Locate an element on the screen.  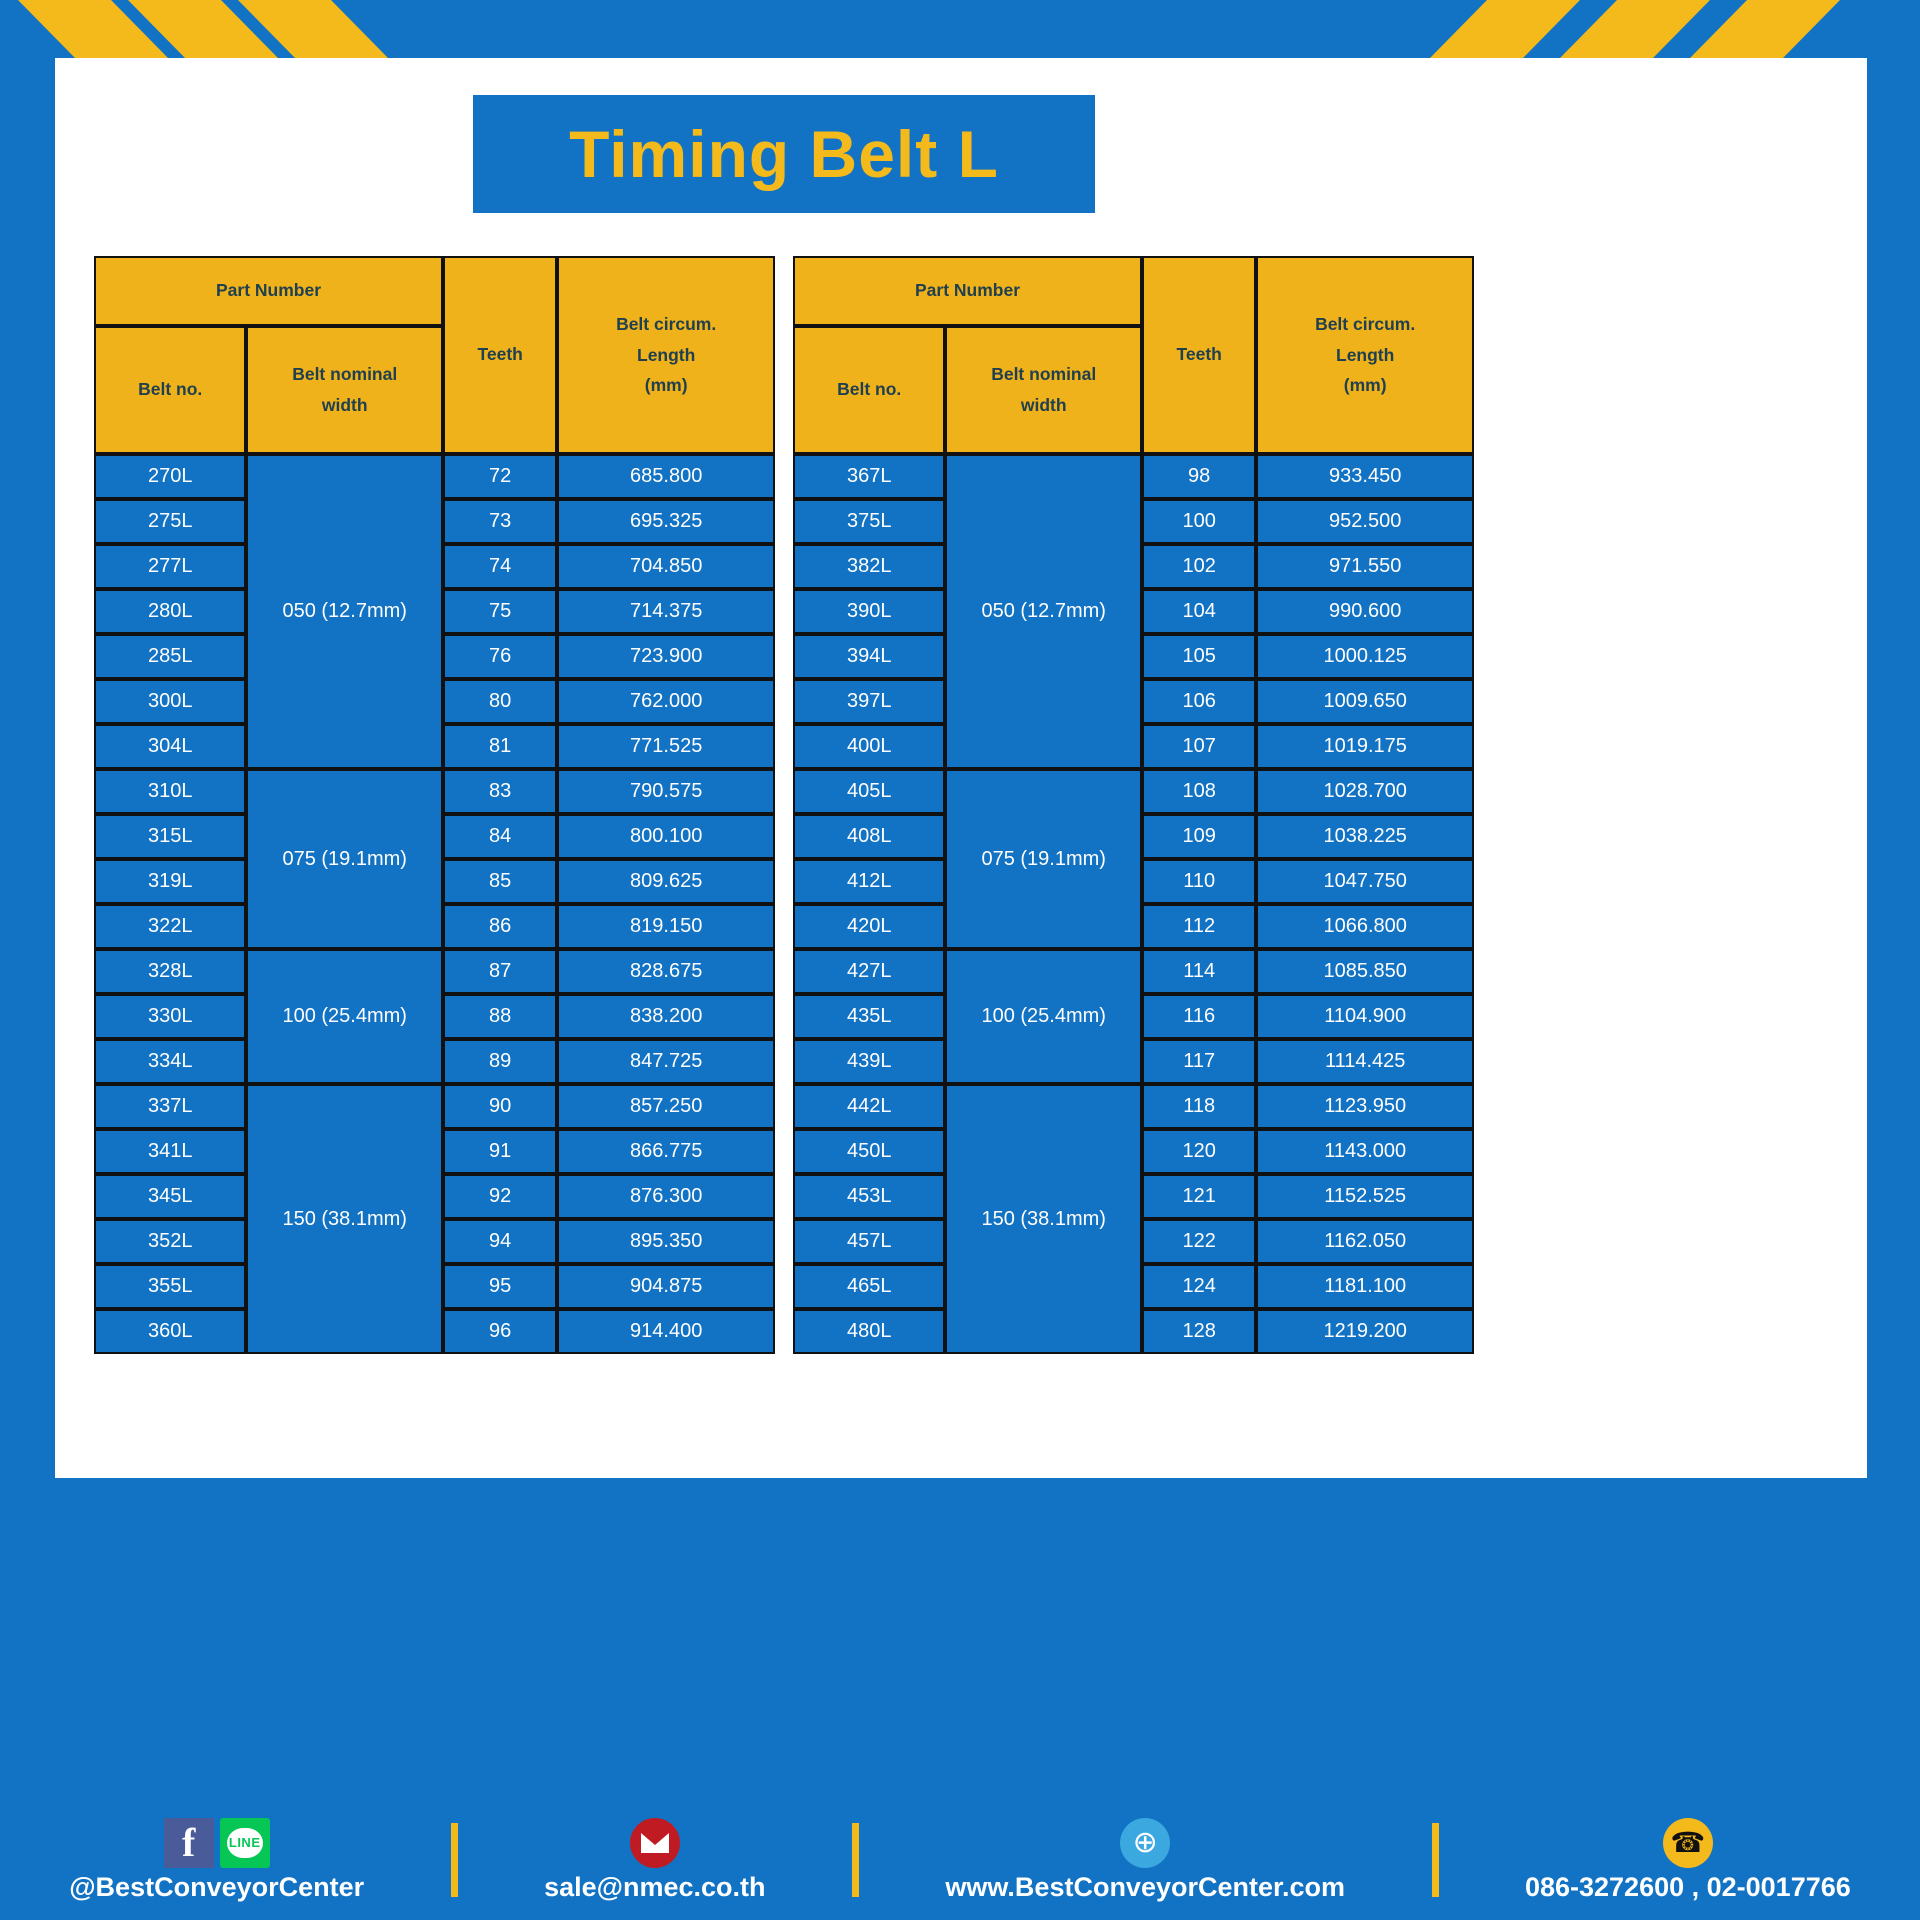
cell-length: 1162.050 is located at coordinates (1365, 1241).